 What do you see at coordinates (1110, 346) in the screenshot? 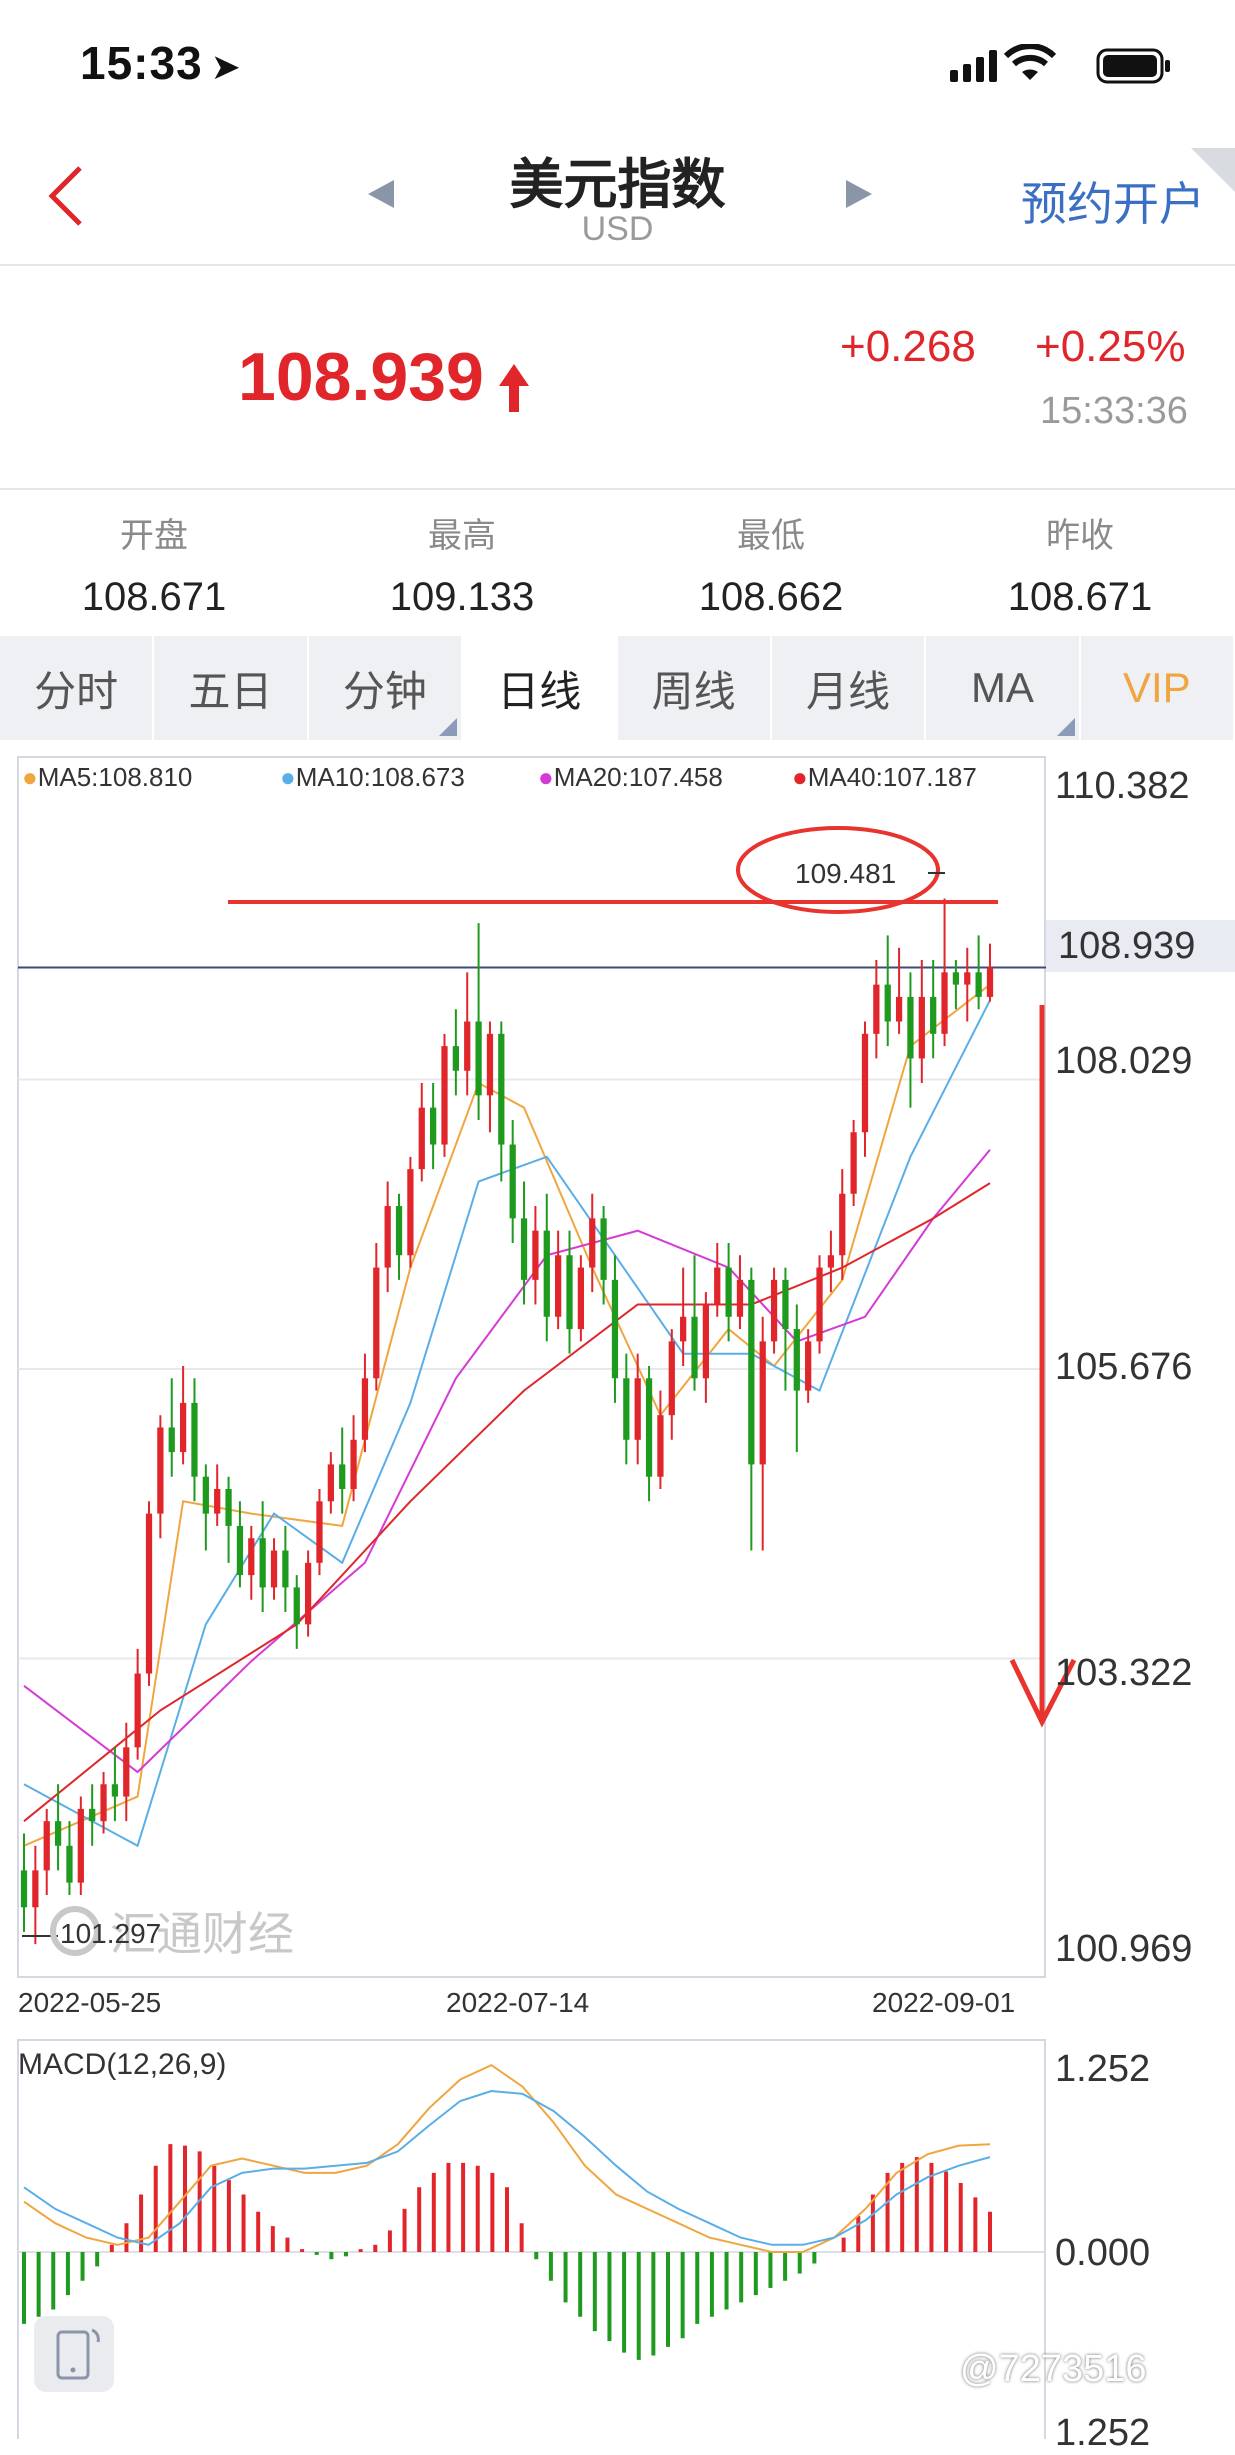
I see `price-change-percent: +0.25%` at bounding box center [1110, 346].